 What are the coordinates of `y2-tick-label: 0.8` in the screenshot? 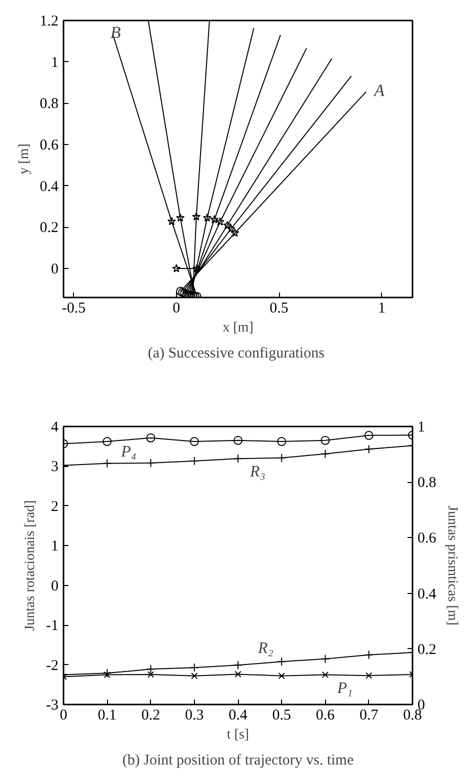 It's located at (427, 483).